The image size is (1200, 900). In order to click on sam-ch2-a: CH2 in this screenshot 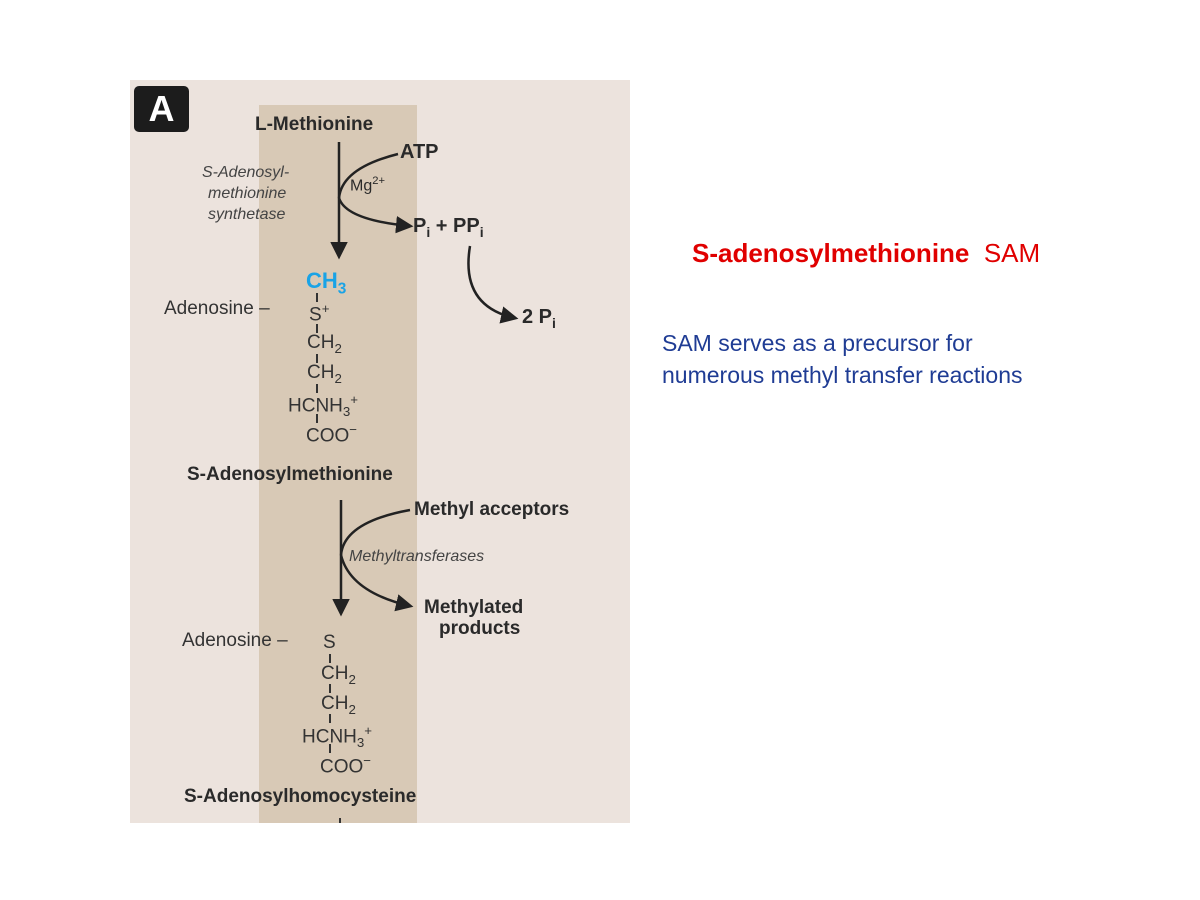, I will do `click(324, 344)`.